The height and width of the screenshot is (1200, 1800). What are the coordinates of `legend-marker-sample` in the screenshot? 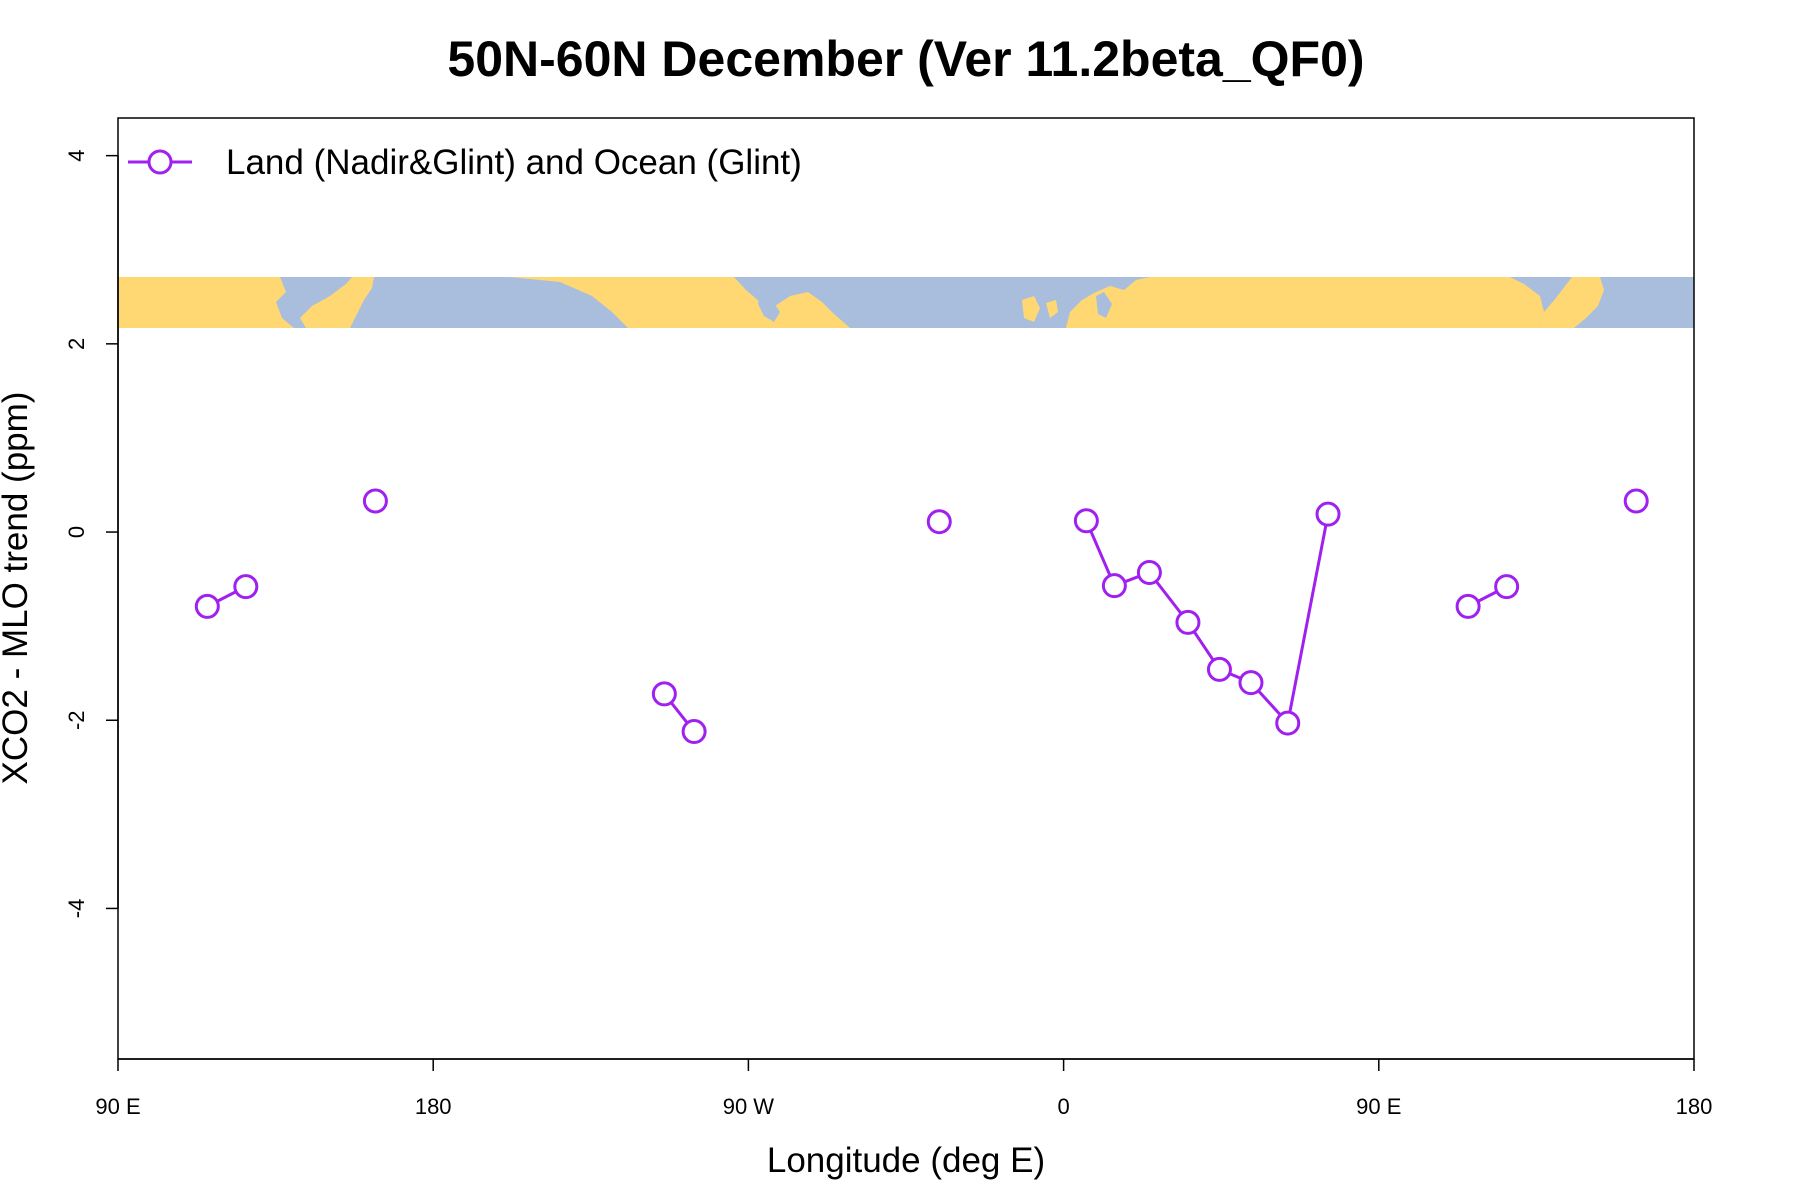 It's located at (160, 162).